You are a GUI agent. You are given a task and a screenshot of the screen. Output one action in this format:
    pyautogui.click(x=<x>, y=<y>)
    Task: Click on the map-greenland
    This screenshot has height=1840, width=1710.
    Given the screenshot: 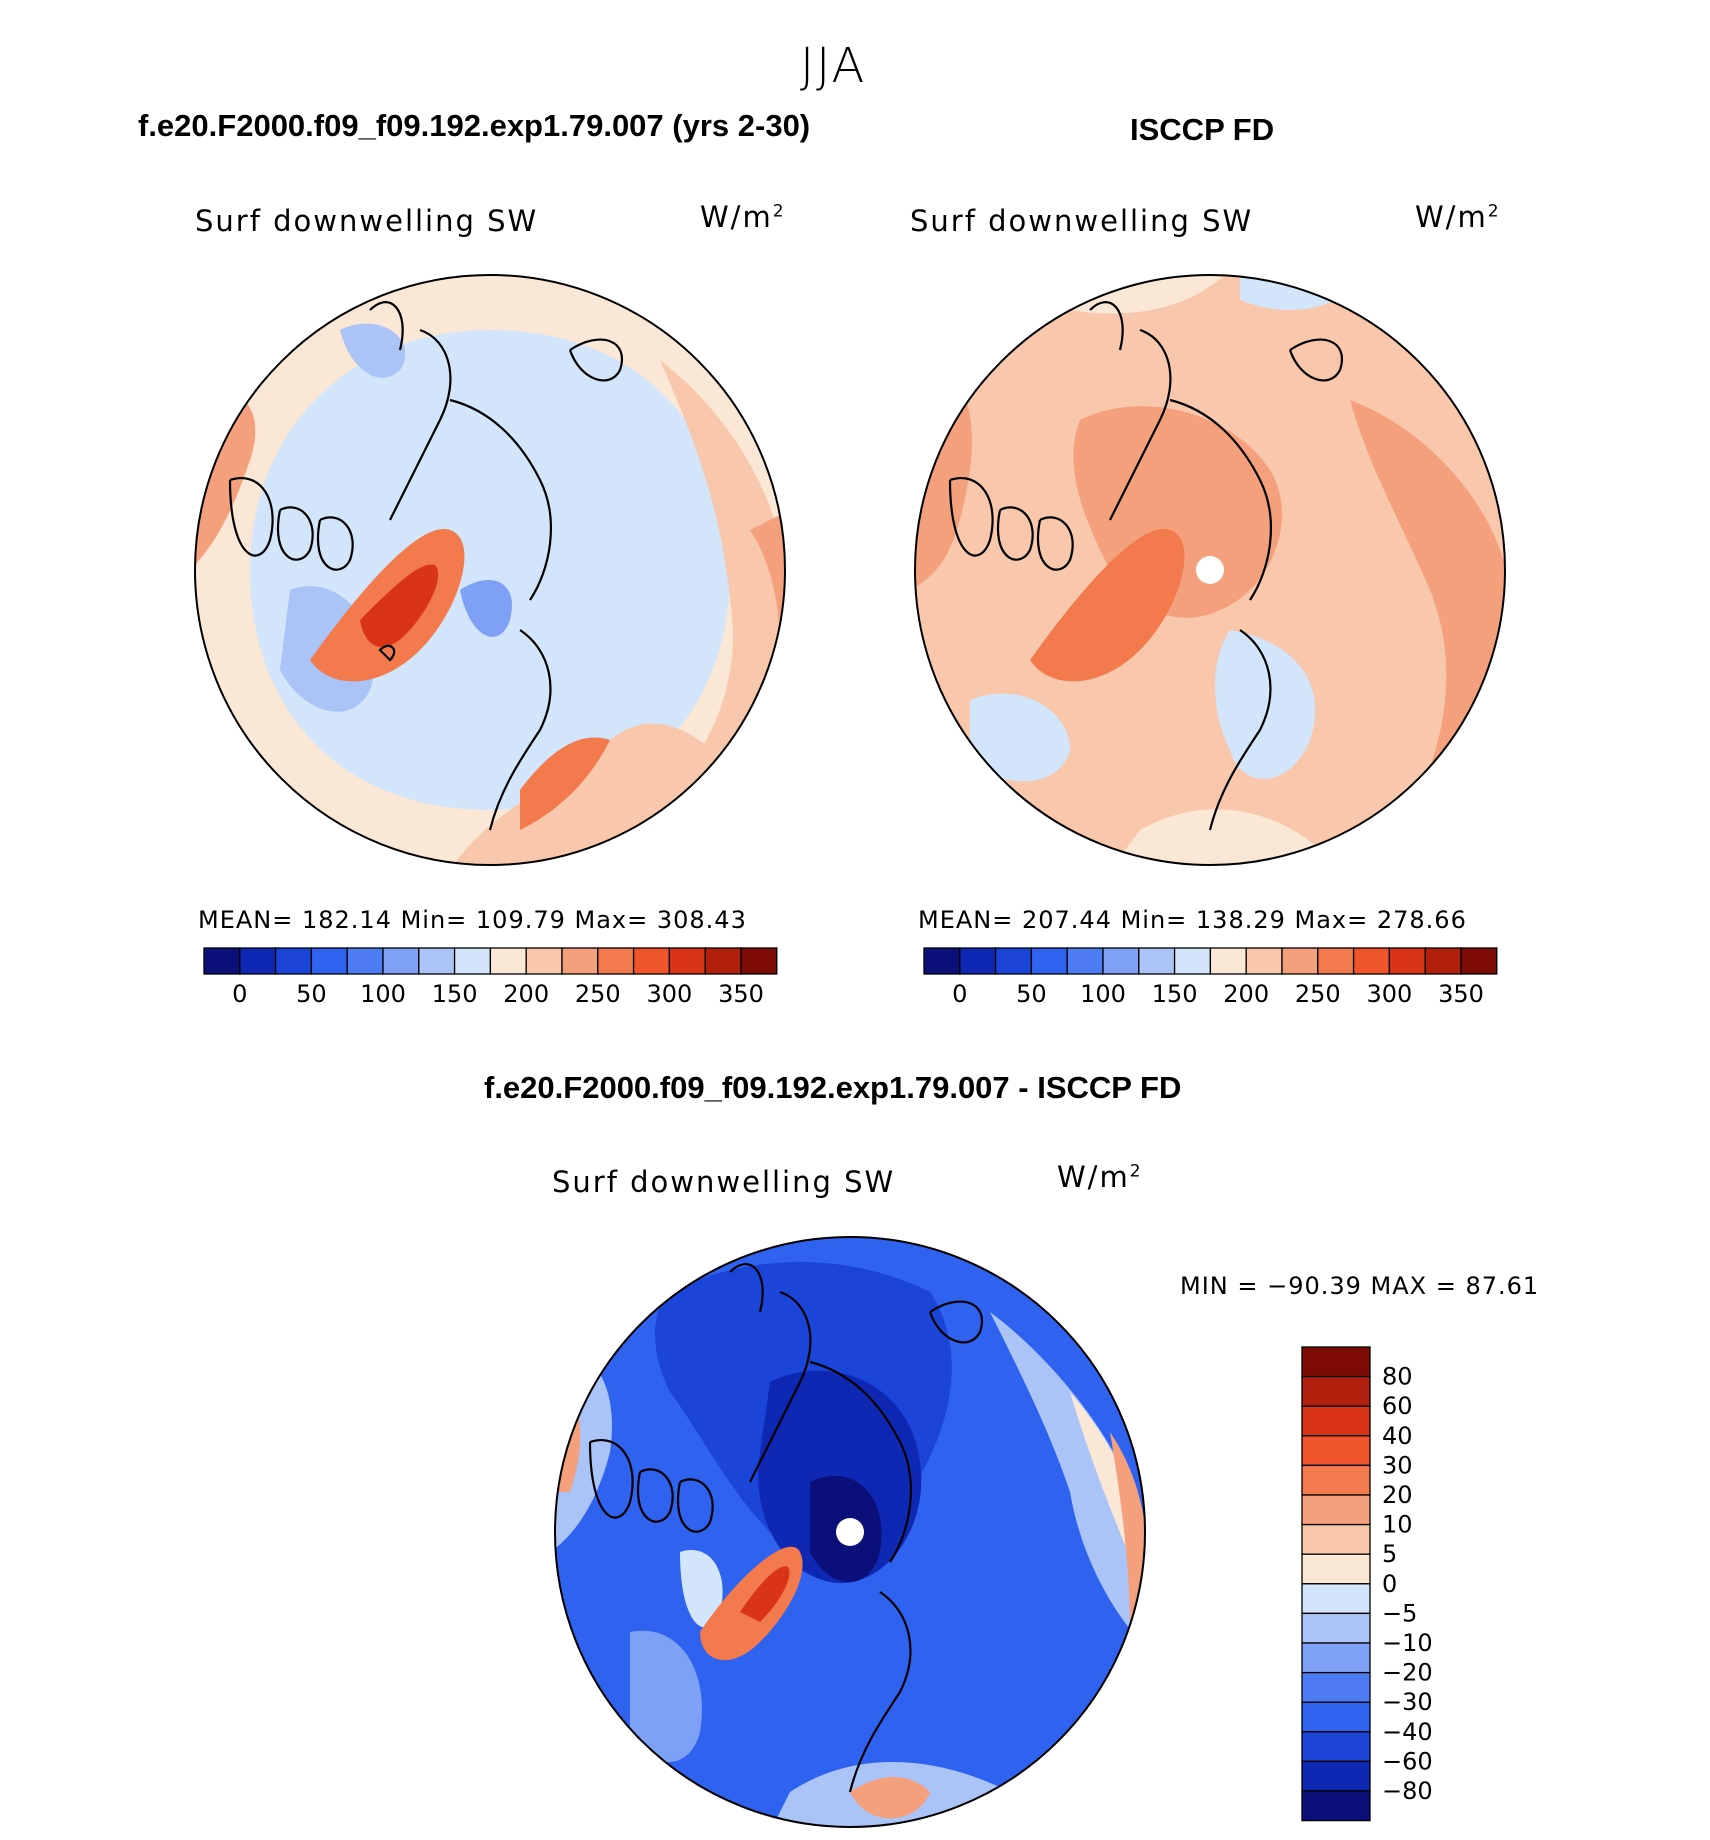 What is the action you would take?
    pyautogui.click(x=1107, y=605)
    